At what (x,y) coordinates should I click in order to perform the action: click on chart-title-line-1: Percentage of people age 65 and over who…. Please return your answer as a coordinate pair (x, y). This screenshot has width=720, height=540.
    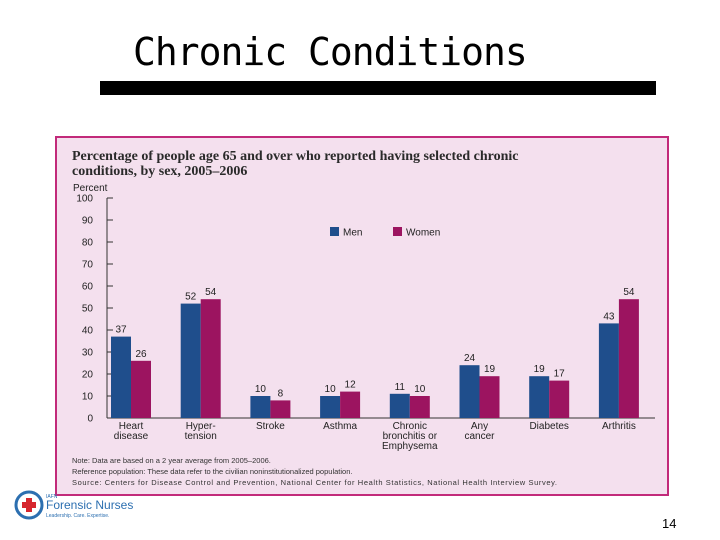
    Looking at the image, I should click on (295, 156).